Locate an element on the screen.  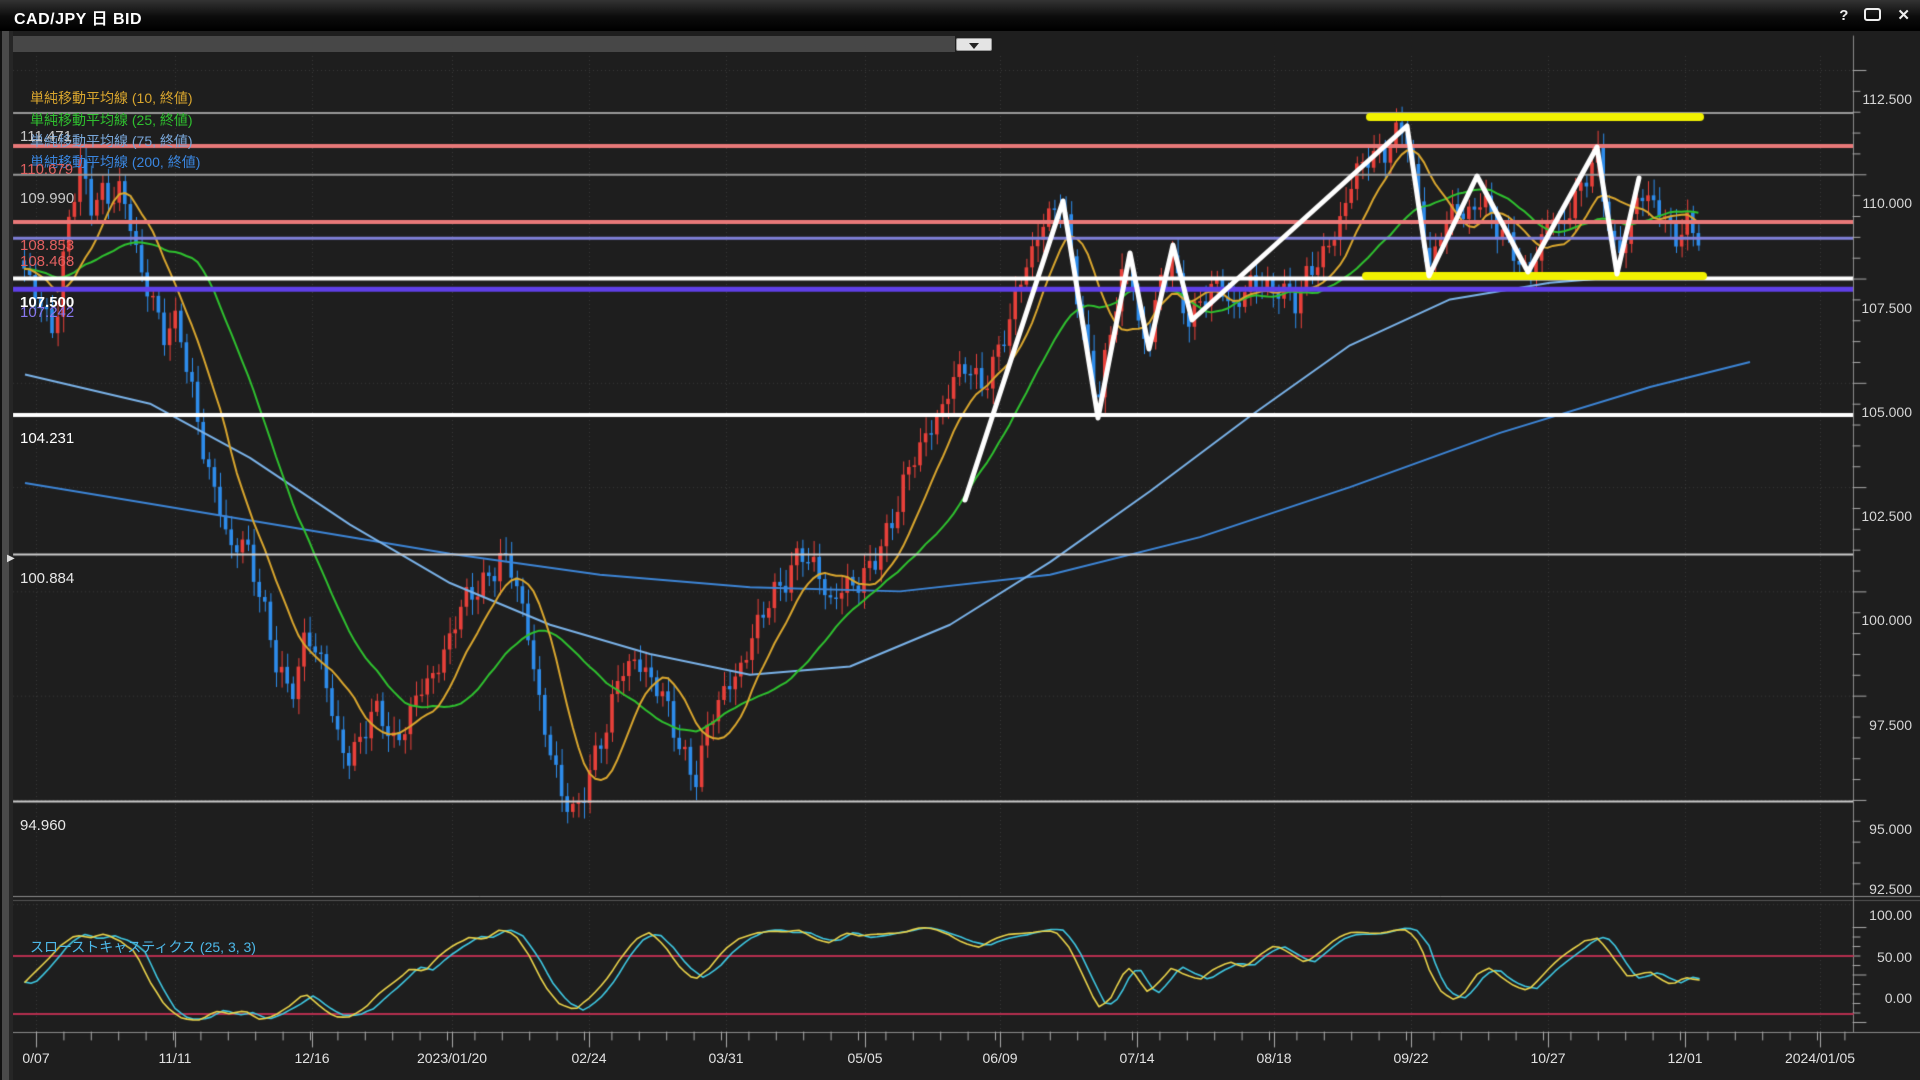
maximize-icon is located at coordinates (1873, 14).